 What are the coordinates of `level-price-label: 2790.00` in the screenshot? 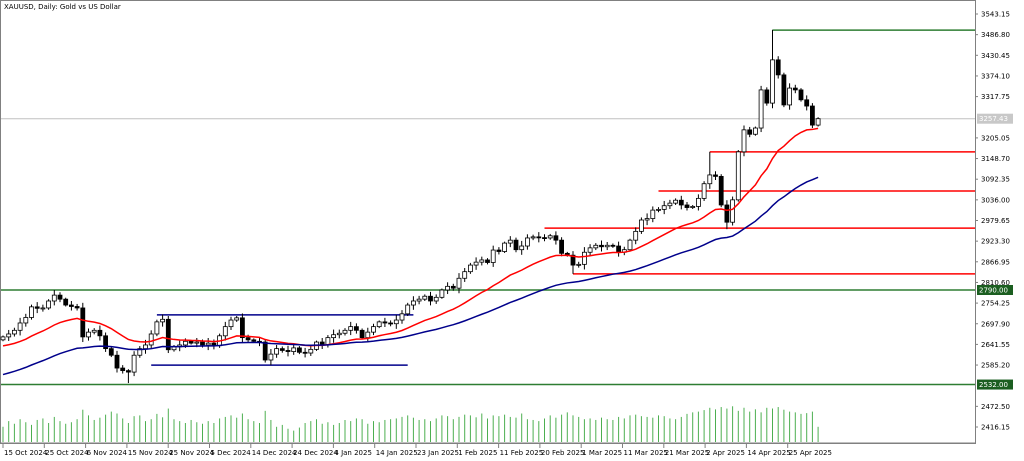 It's located at (993, 290).